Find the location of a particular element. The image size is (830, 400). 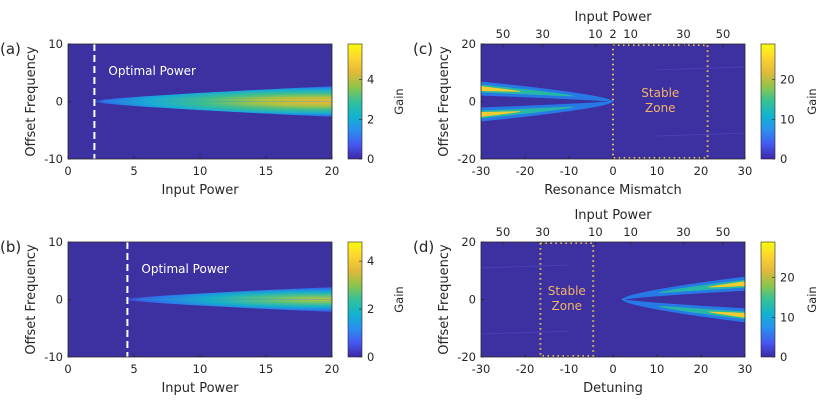

colorbar-tick-label: 20 is located at coordinates (787, 80).